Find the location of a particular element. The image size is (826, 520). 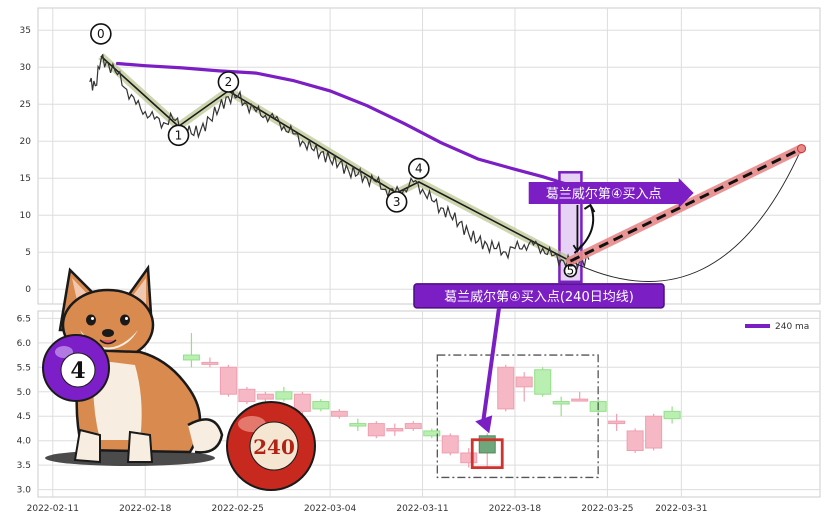

x-tick-label: 2022-02-25 is located at coordinates (238, 509).